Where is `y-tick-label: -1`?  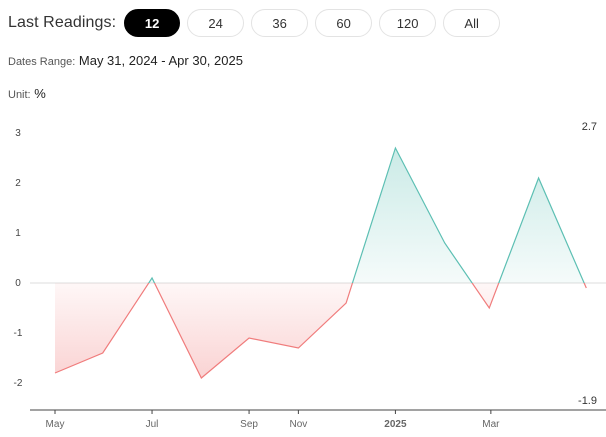
y-tick-label: -1 is located at coordinates (18, 333).